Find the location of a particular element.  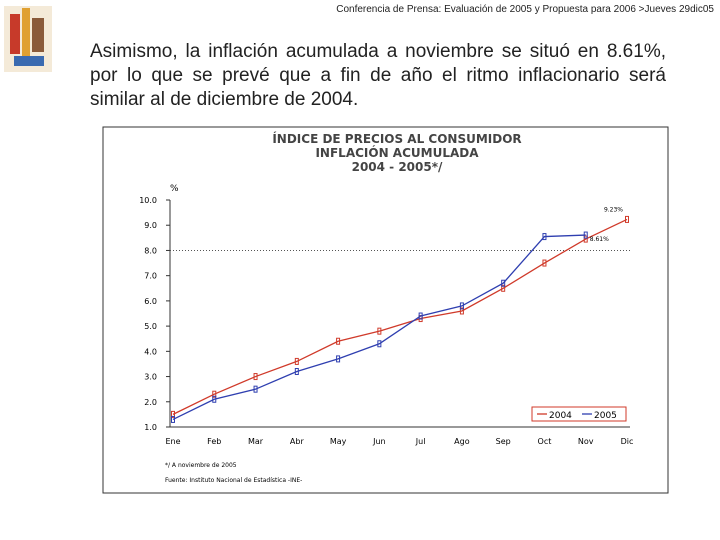

x-tick-label: Jun is located at coordinates (379, 441).